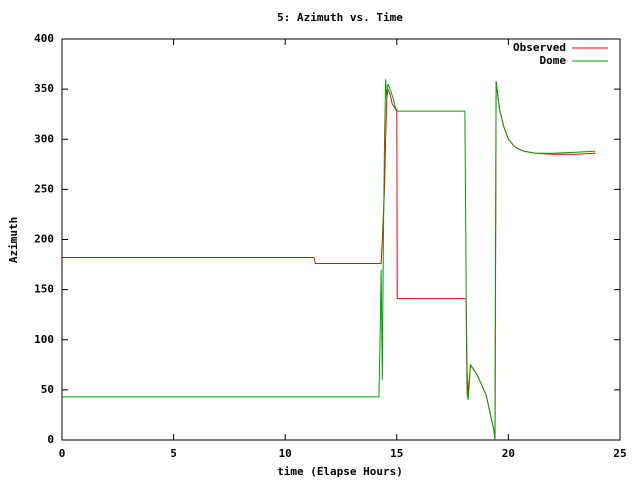 Image resolution: width=640 pixels, height=480 pixels. Describe the element at coordinates (553, 60) in the screenshot. I see `legend-label: Dome` at that location.